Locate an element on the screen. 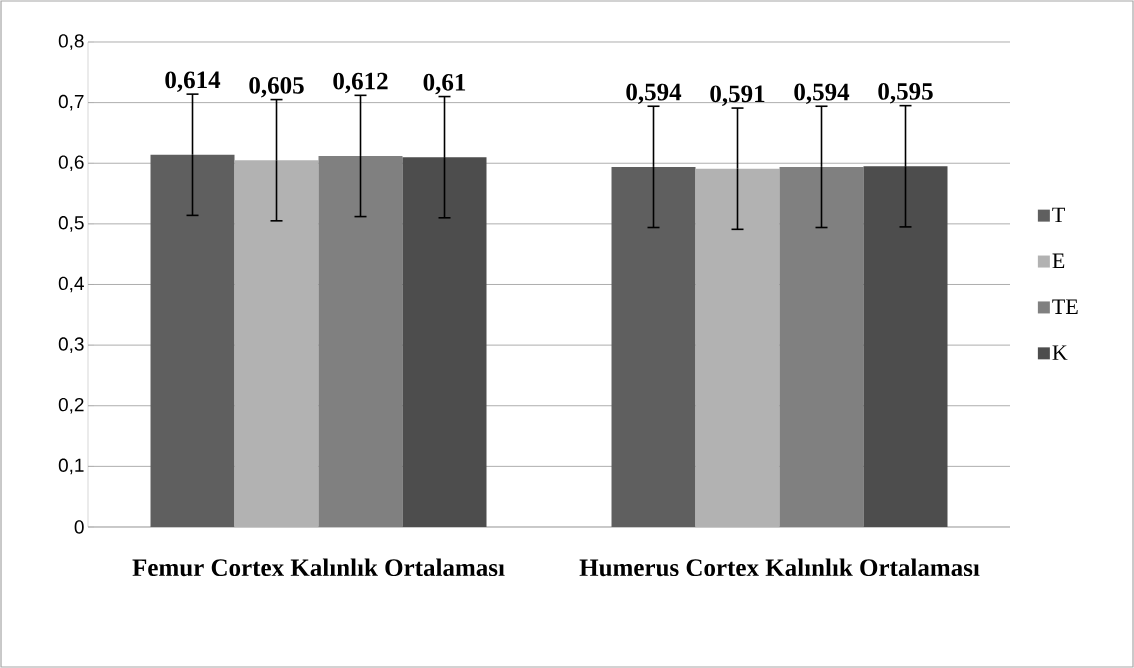  data-label: 0,61 is located at coordinates (444, 84).